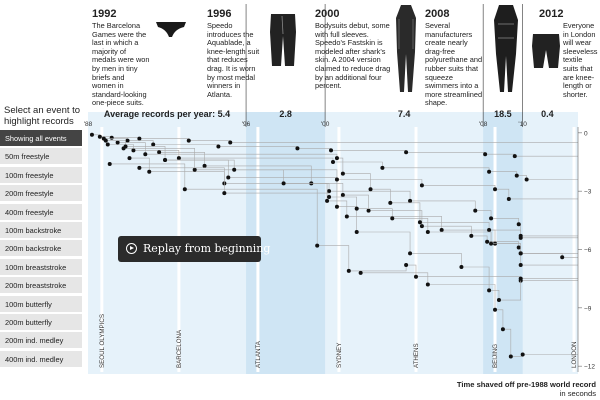  What do you see at coordinates (171, 29) in the screenshot?
I see `brief-icon` at bounding box center [171, 29].